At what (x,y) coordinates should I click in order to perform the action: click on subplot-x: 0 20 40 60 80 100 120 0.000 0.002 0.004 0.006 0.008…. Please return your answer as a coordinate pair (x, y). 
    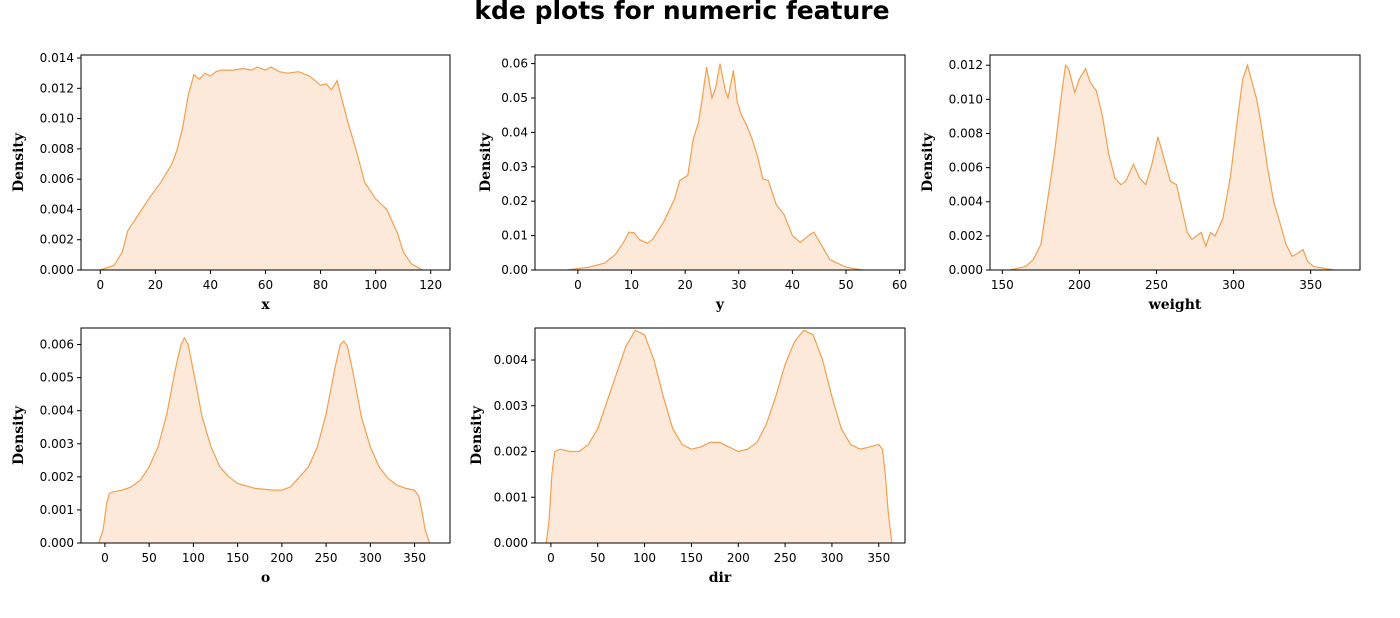
    Looking at the image, I should click on (231, 182).